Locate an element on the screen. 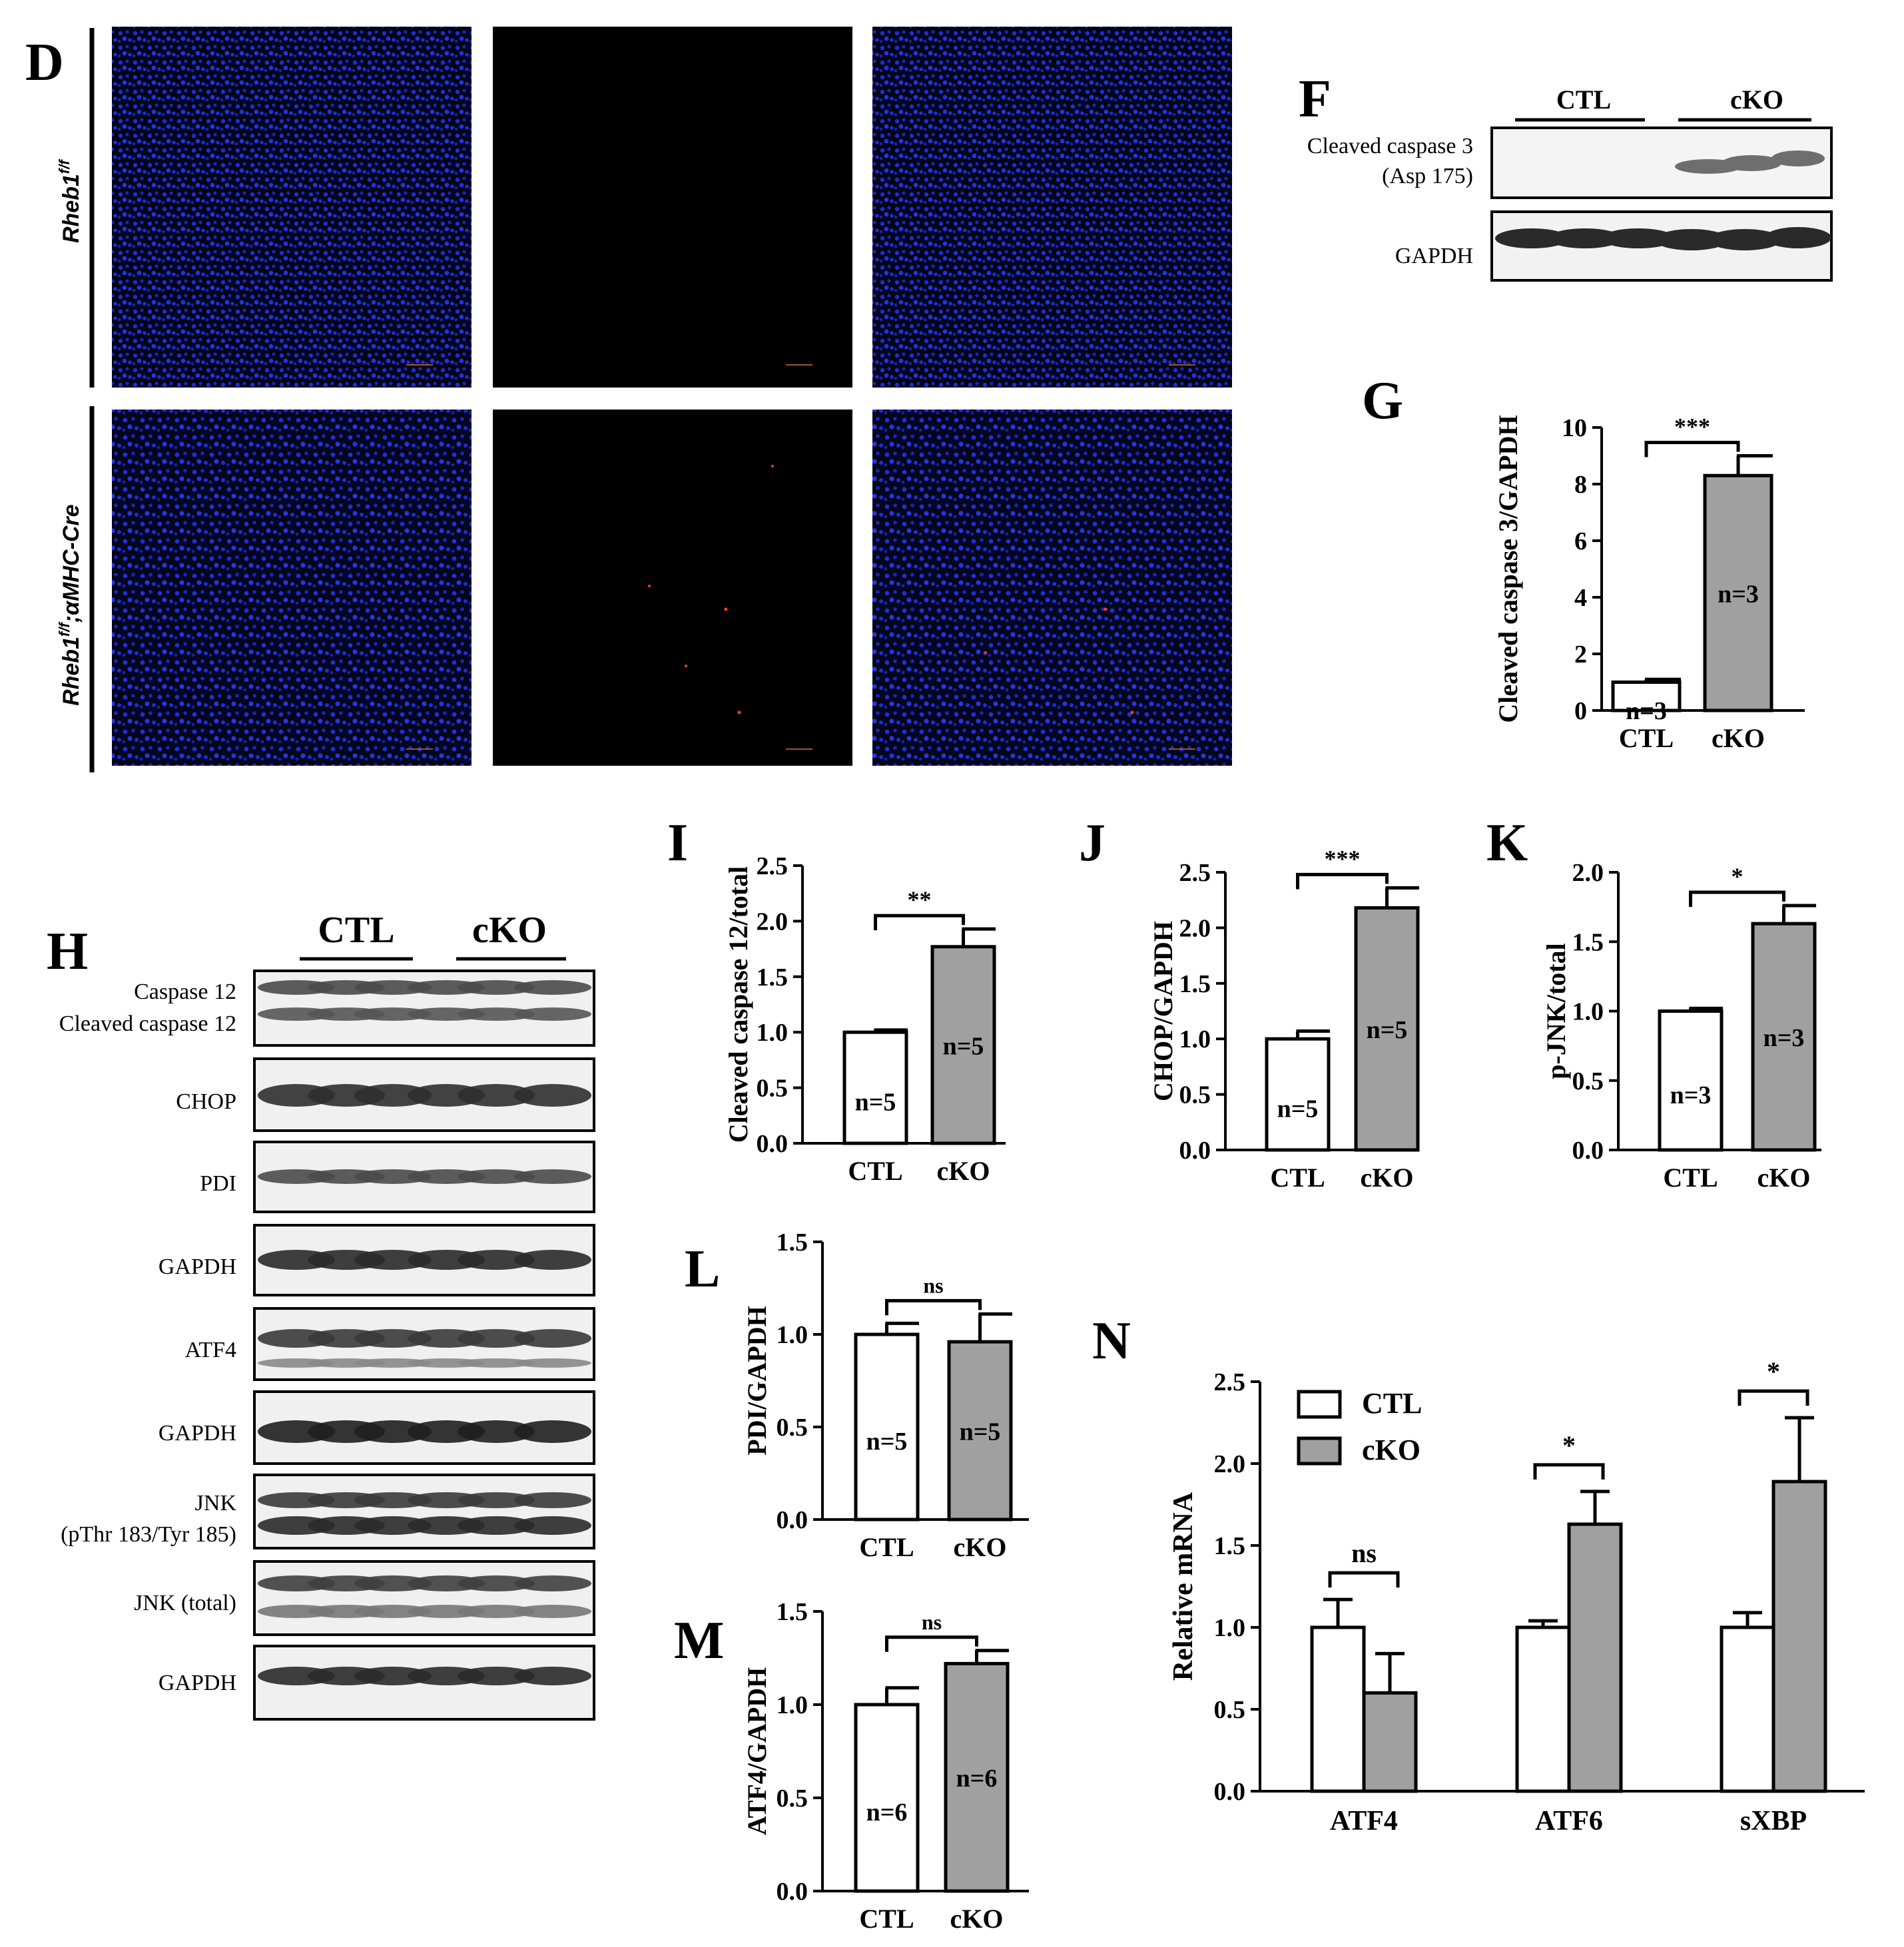  blot-h-label-gapdh-2: GAPDH is located at coordinates (197, 1433).